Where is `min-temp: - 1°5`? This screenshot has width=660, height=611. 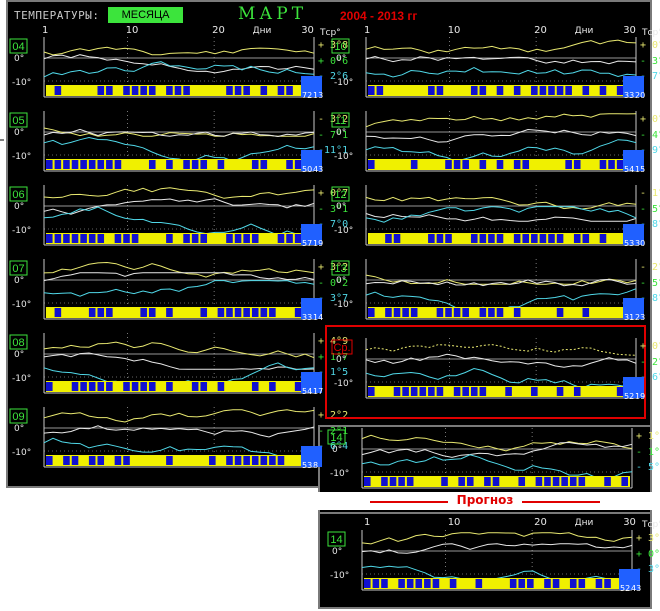 min-temp: - 1°5 is located at coordinates (333, 372).